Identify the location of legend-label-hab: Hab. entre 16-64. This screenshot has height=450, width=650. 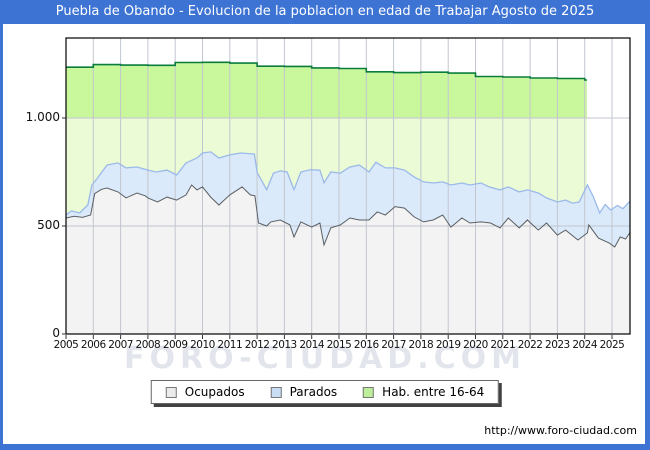
(433, 392).